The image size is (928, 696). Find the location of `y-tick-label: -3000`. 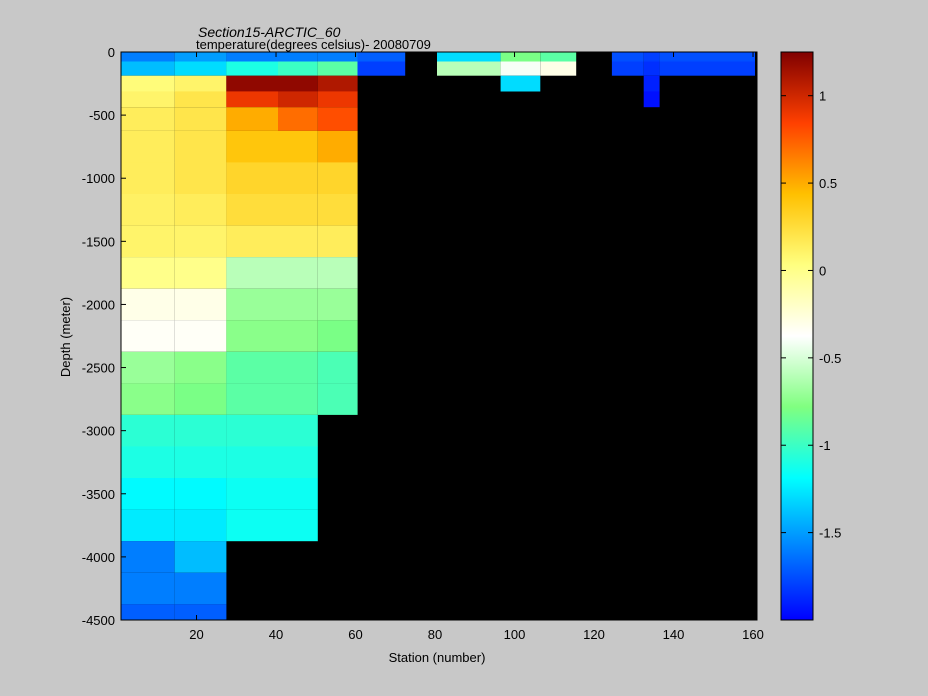

y-tick-label: -3000 is located at coordinates (98, 431).